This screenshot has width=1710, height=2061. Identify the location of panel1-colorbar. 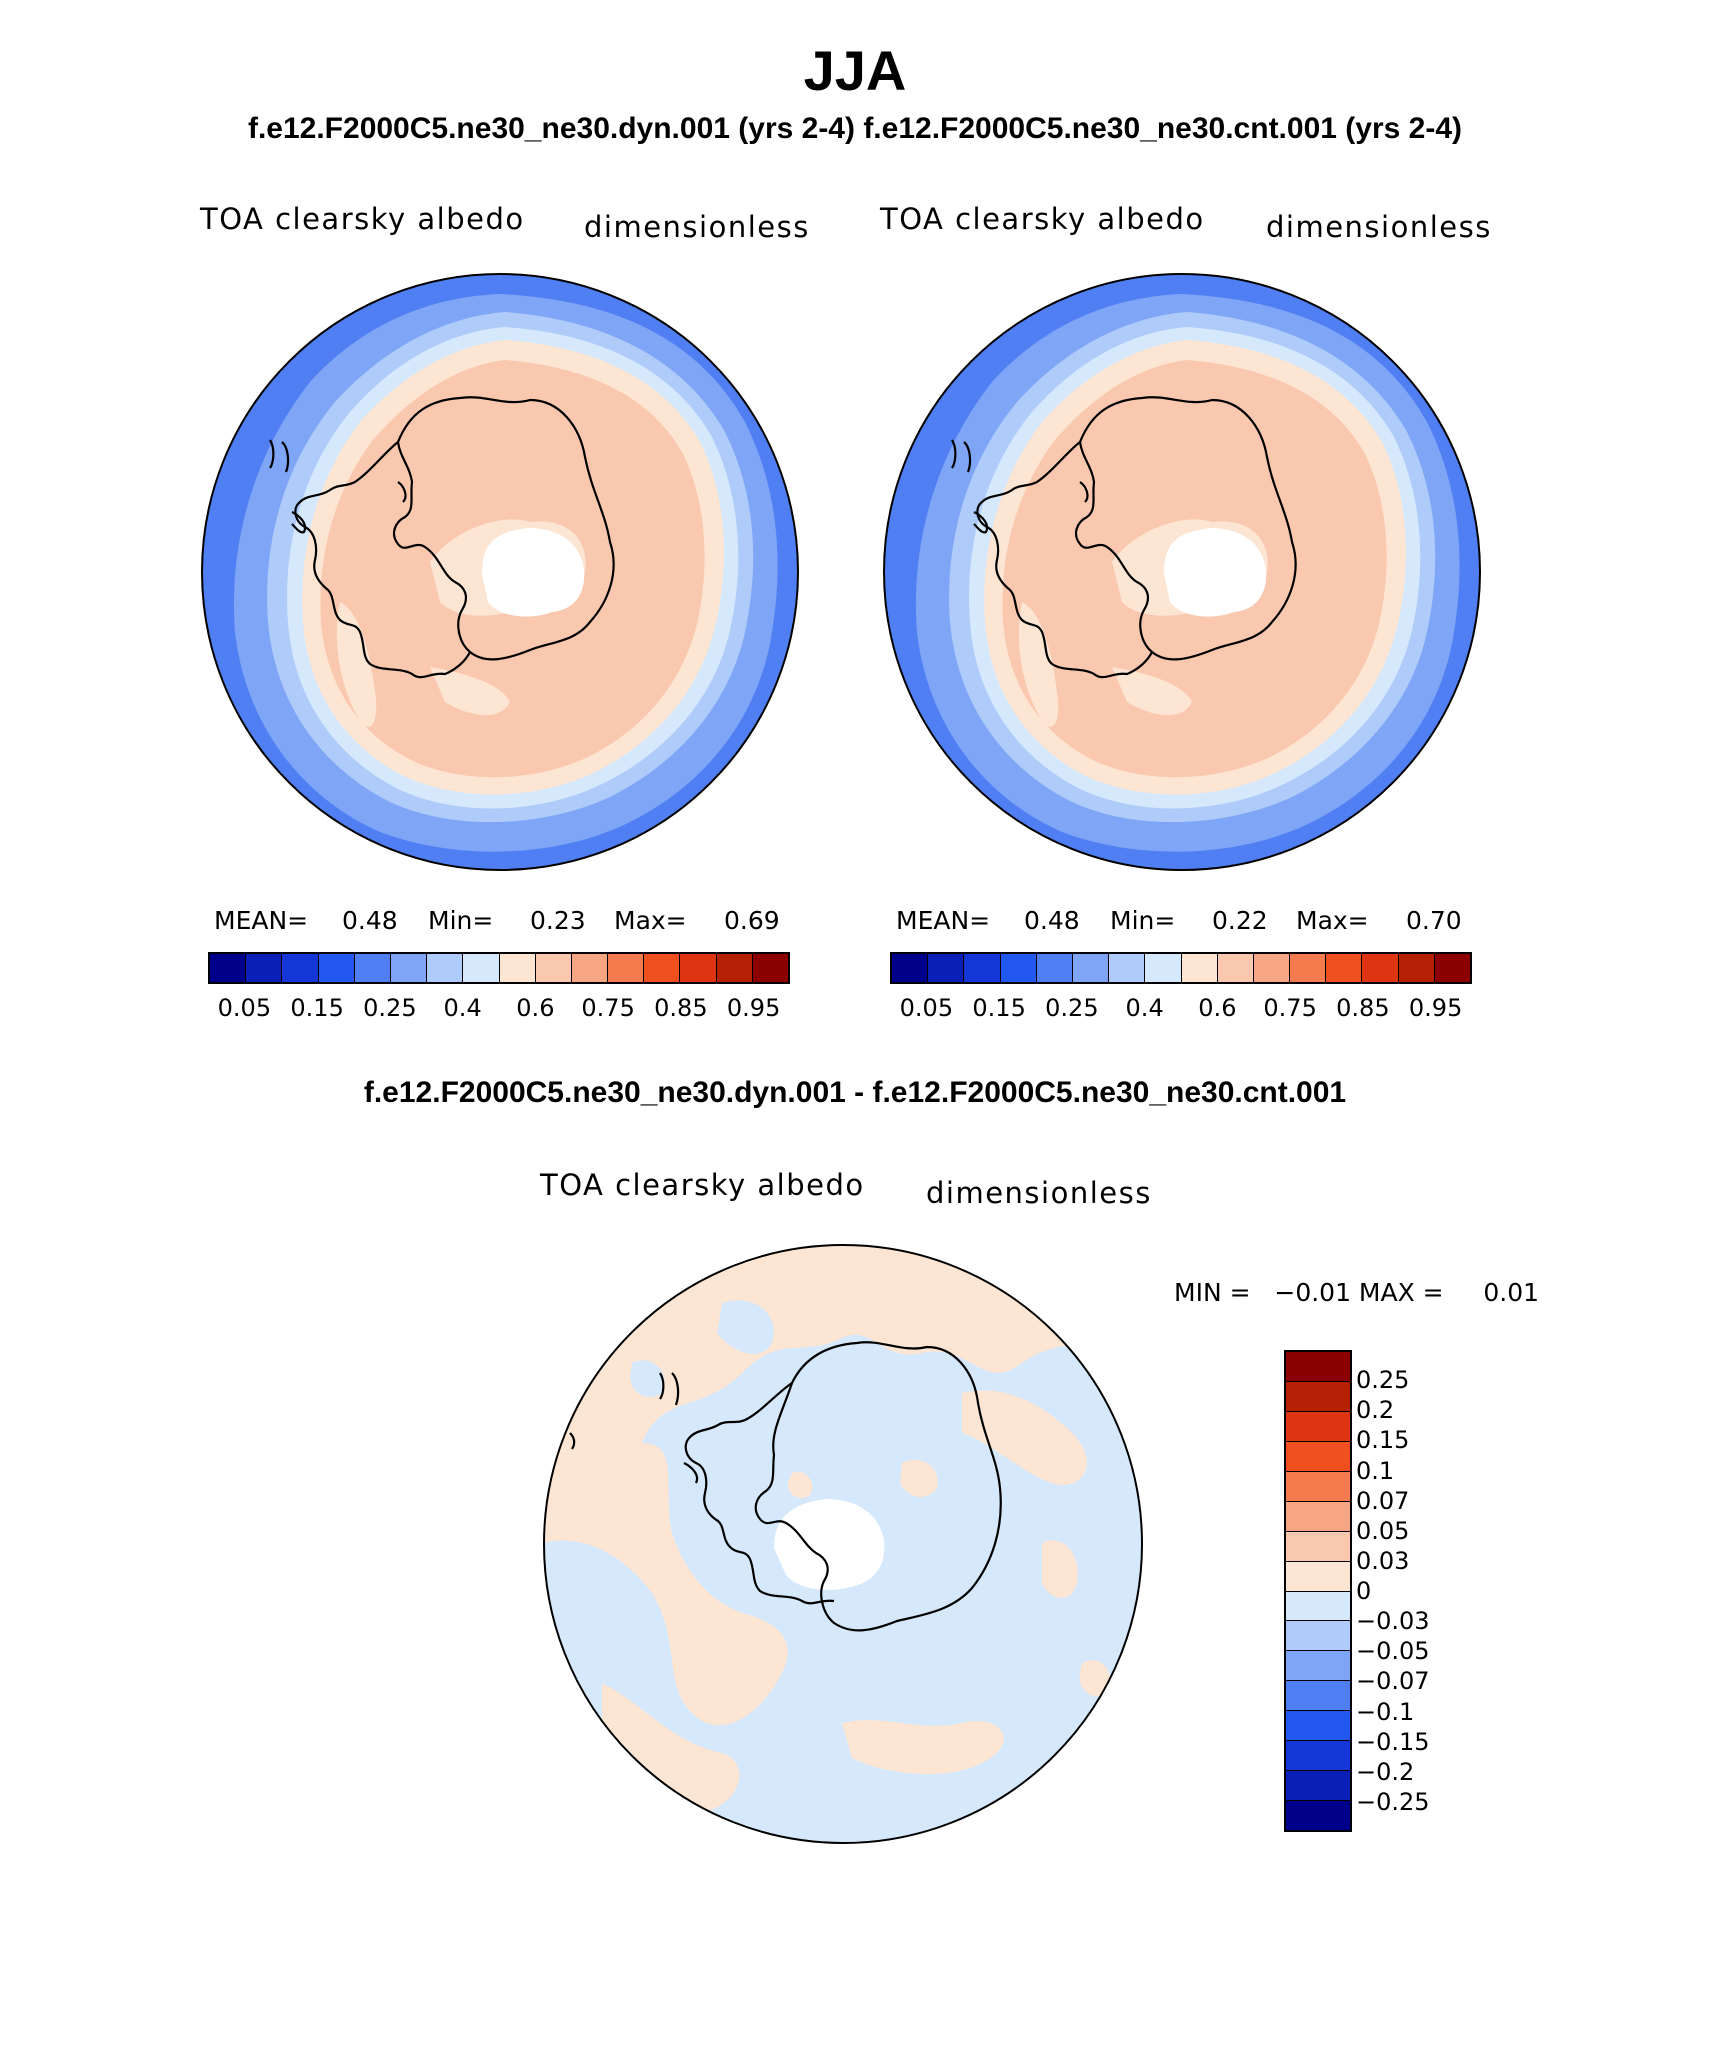
(499, 968).